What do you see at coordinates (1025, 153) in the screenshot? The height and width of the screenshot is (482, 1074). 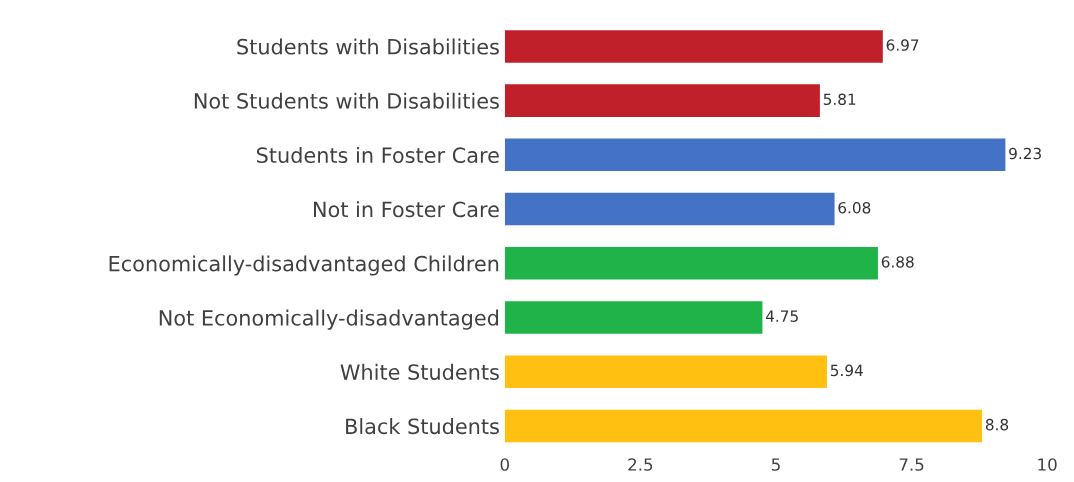 I see `data-label: 9.23` at bounding box center [1025, 153].